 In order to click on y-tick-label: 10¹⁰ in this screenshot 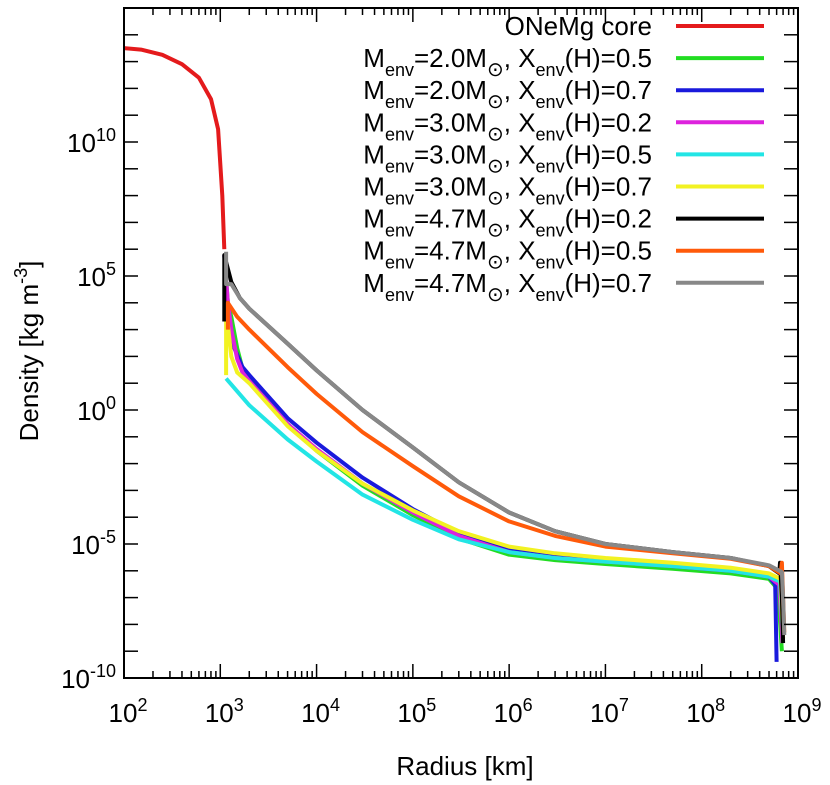, I will do `click(91, 141)`.